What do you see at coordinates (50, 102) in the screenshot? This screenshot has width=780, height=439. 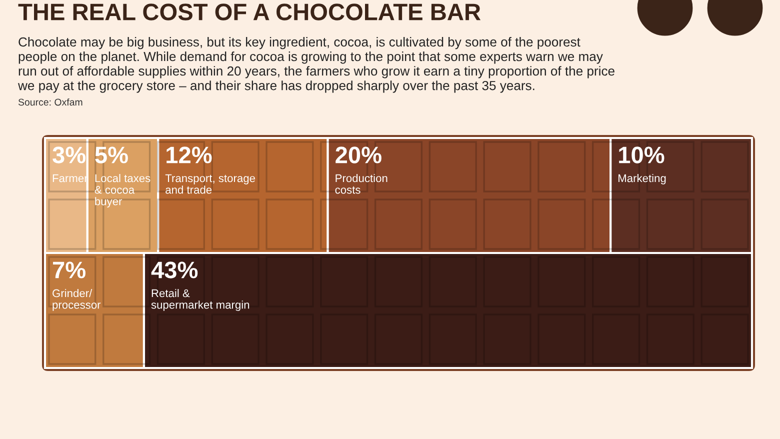 I see `source-note: Source: Oxfam` at bounding box center [50, 102].